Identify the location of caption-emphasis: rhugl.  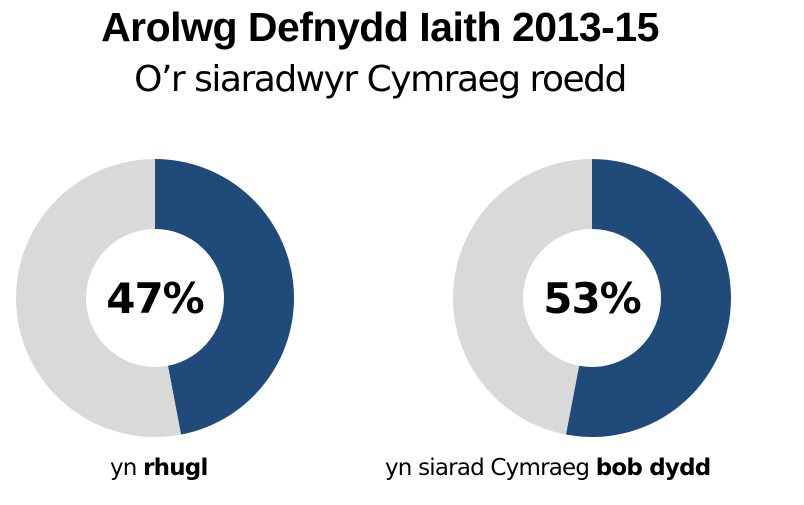
(175, 468).